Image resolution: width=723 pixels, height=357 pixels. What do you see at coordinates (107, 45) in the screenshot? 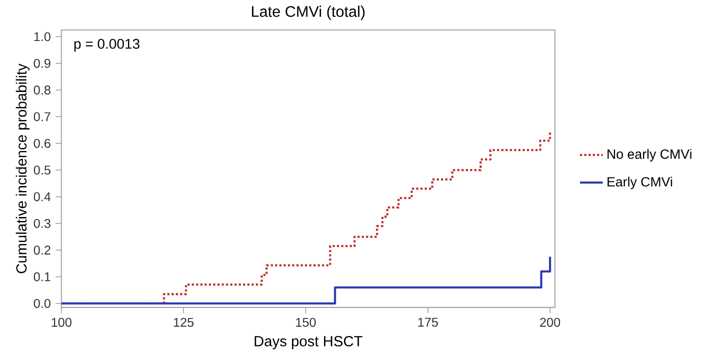
I see `annotation: p = 0.0013` at bounding box center [107, 45].